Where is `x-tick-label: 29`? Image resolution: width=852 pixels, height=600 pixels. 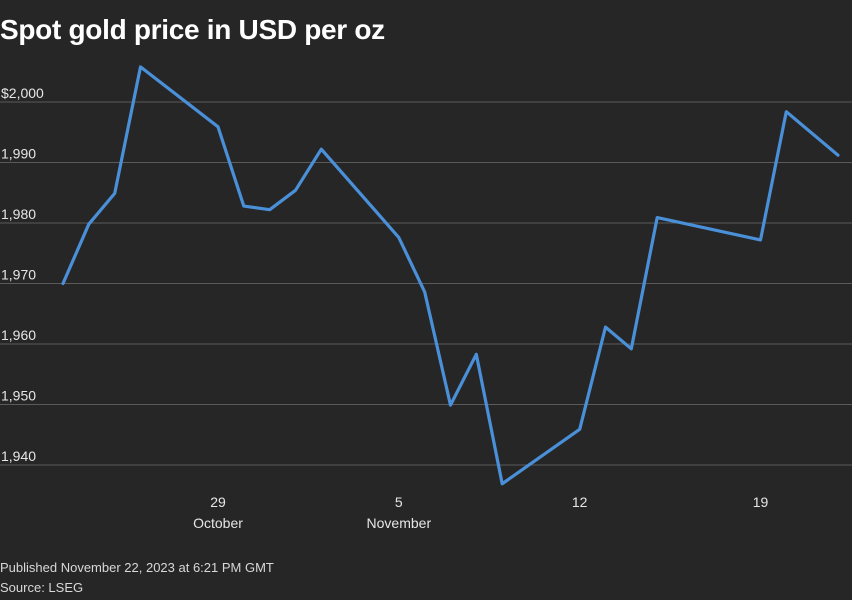
x-tick-label: 29 is located at coordinates (218, 502).